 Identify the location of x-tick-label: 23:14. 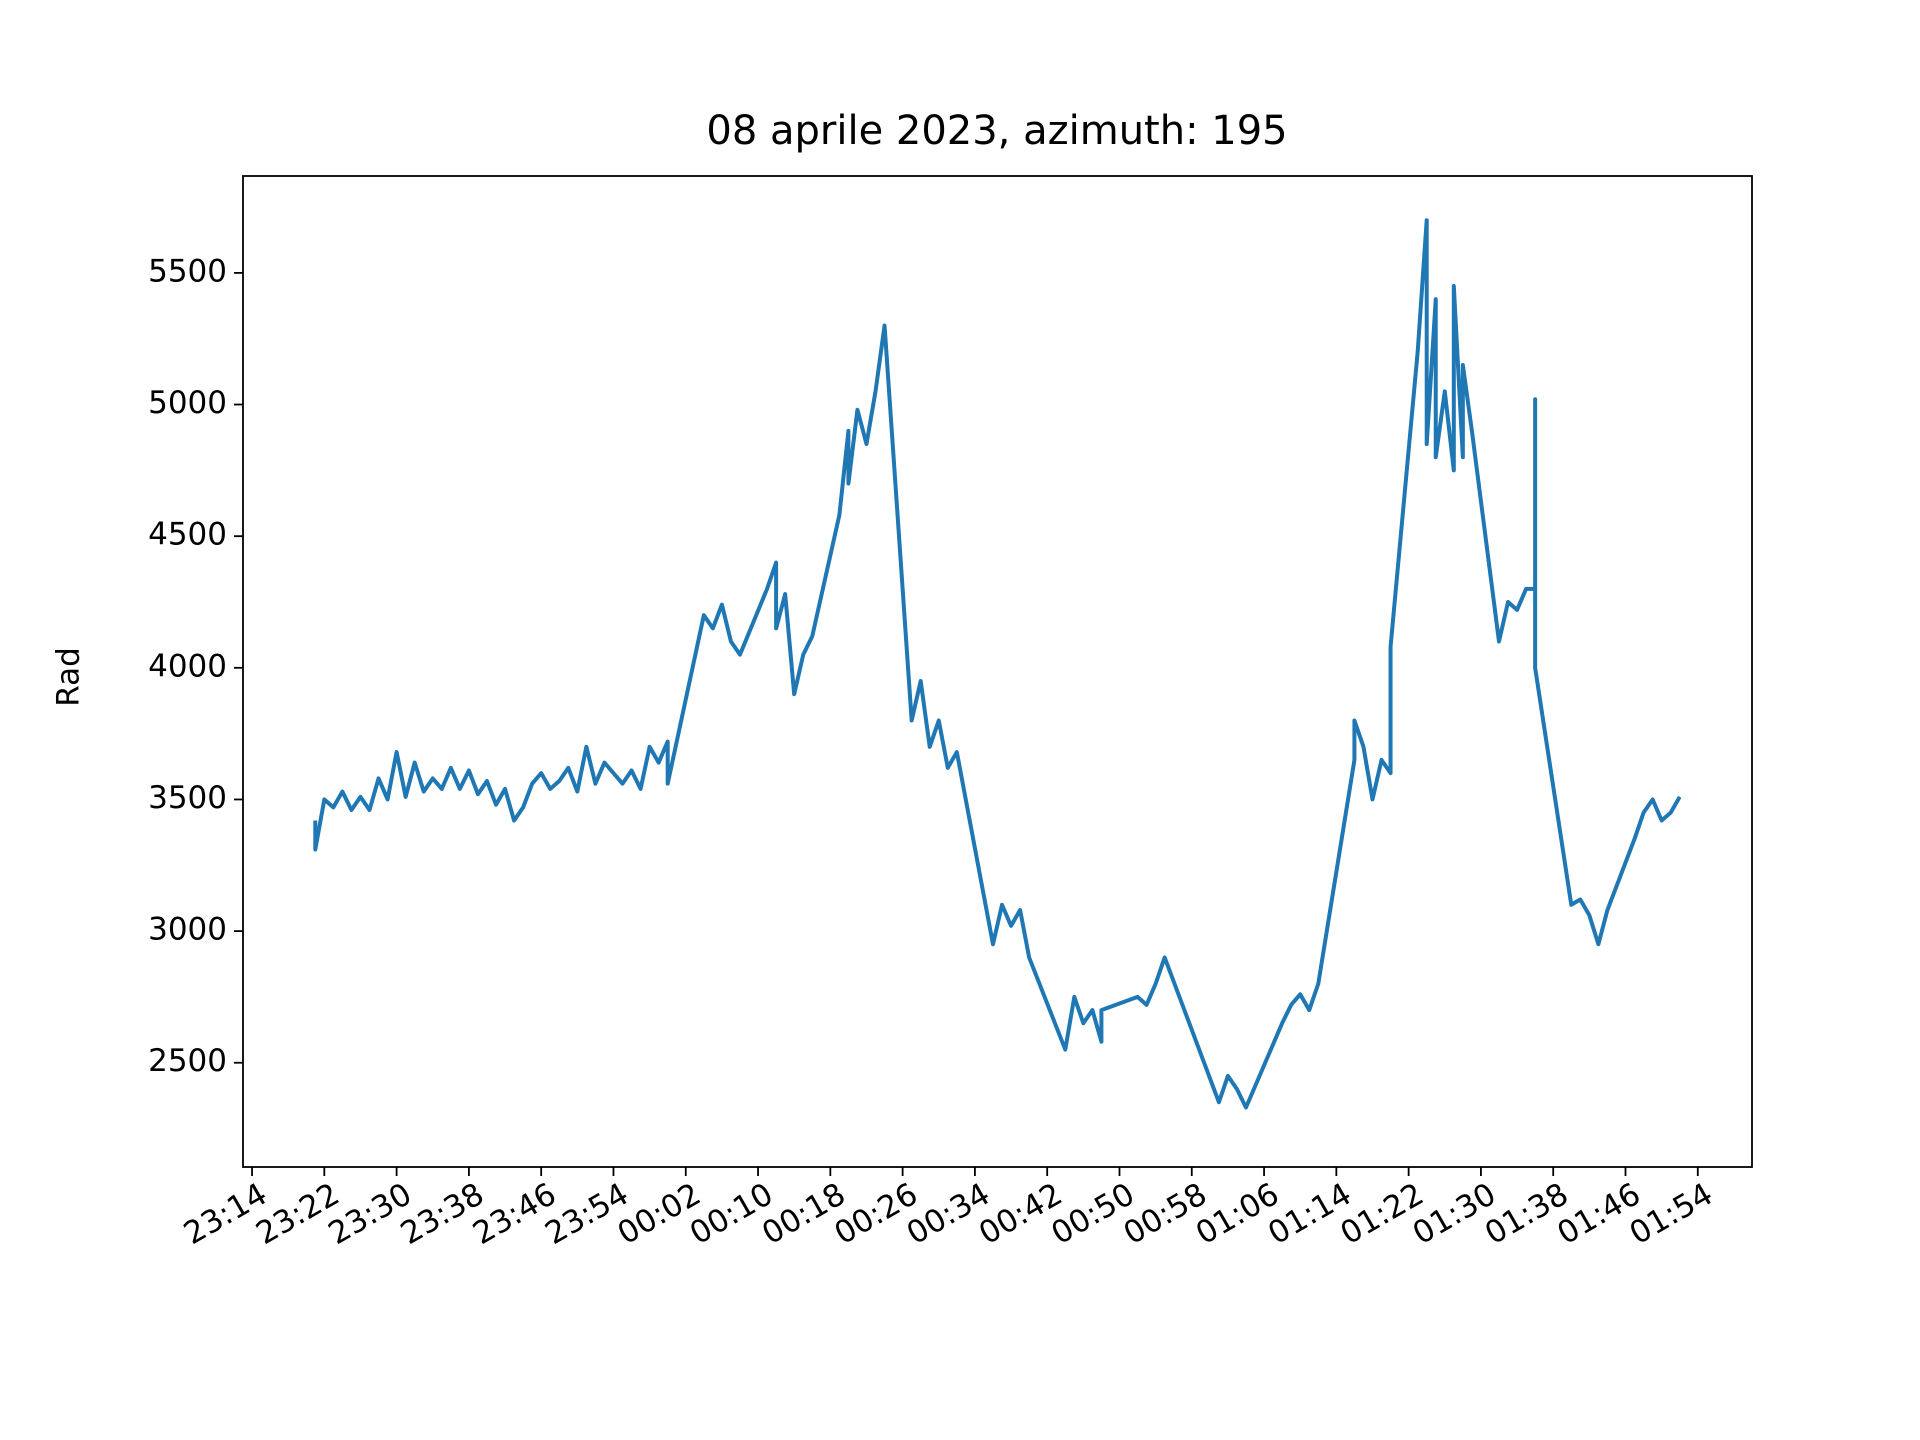
(225, 1214).